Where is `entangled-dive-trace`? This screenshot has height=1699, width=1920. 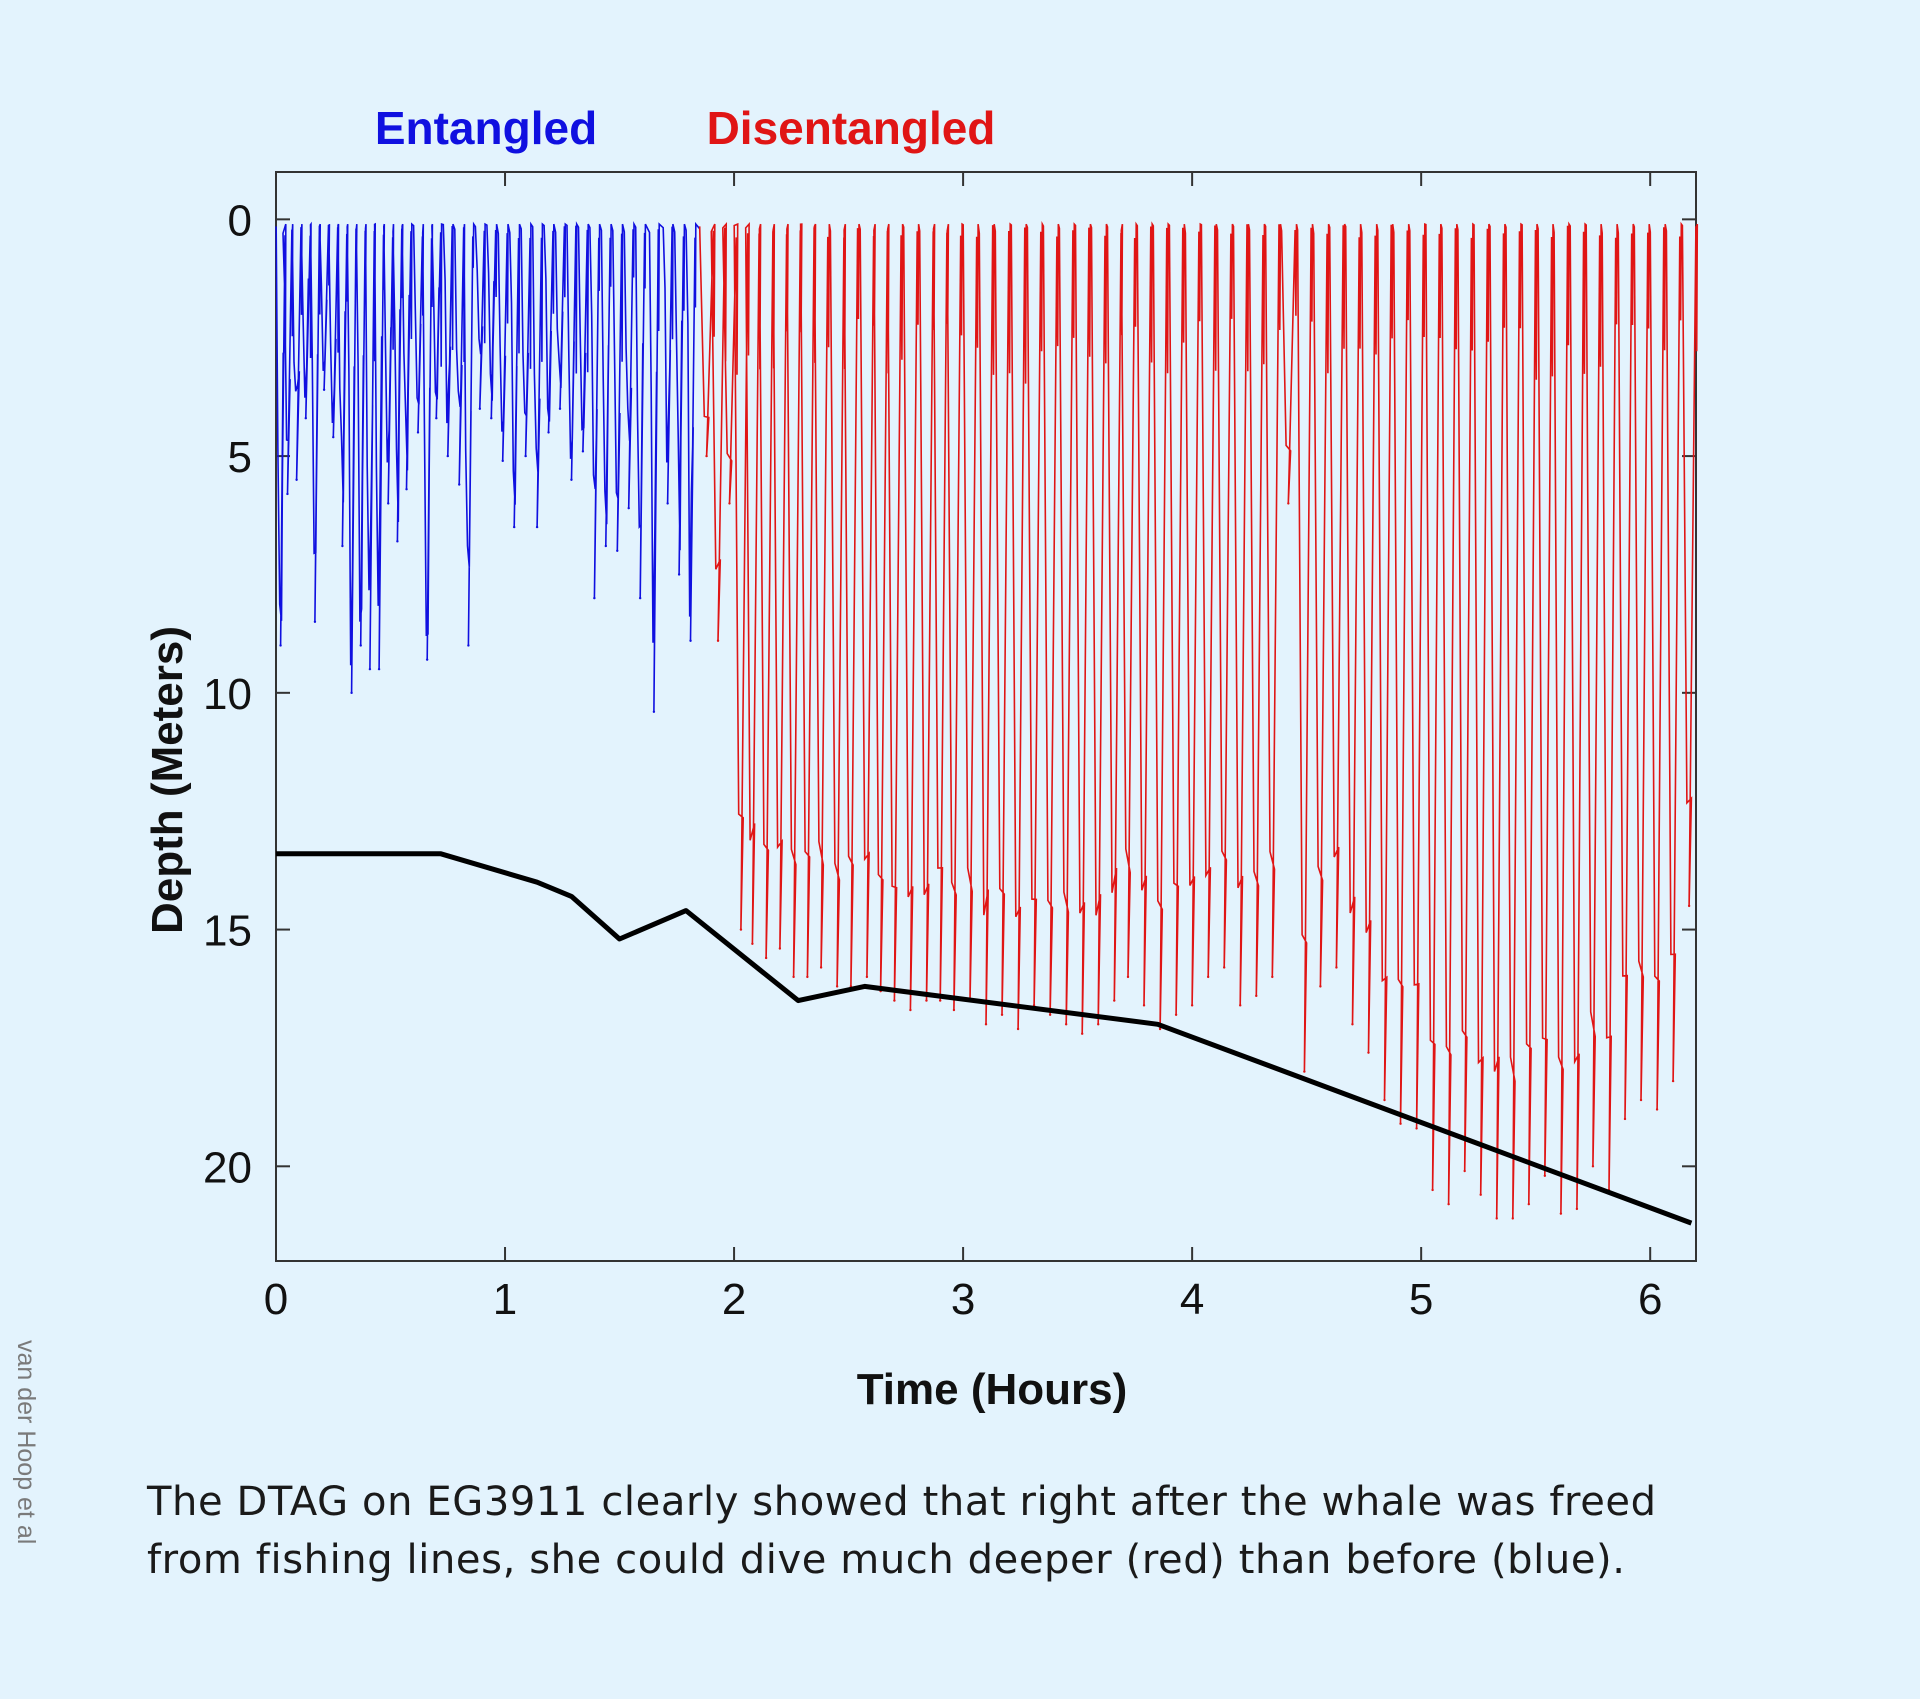
entangled-dive-trace is located at coordinates (488, 466).